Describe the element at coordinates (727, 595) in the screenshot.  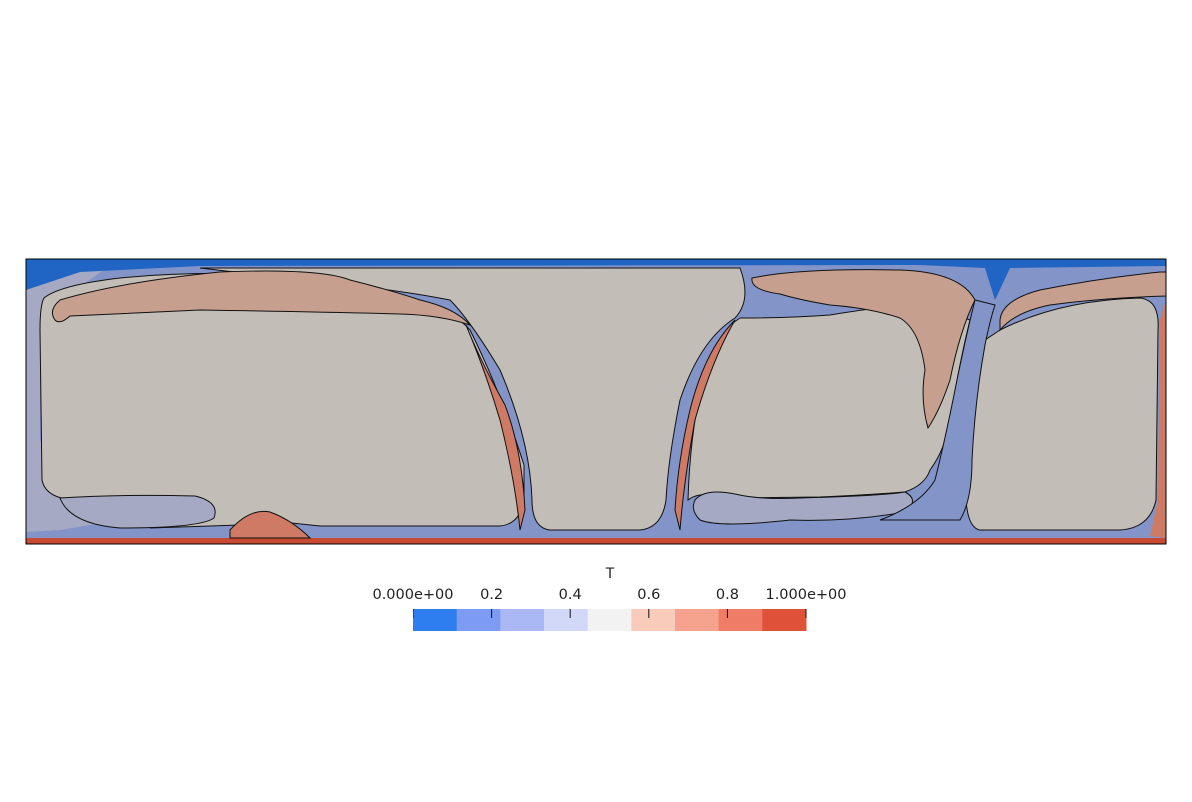
I see `colorbar-tick-label: 0.8` at that location.